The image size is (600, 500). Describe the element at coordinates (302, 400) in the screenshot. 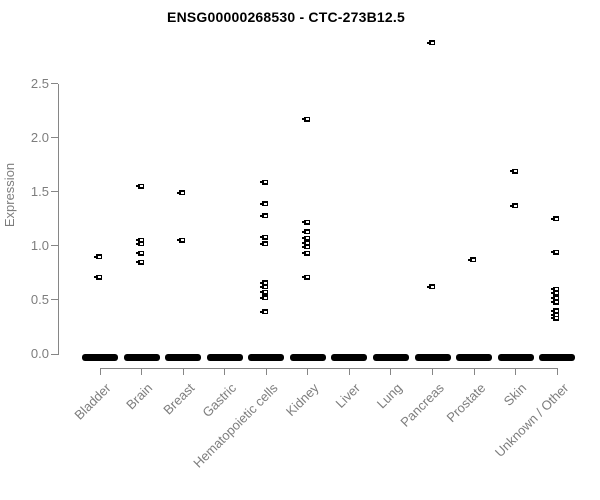

I see `x-category-label: Kidney` at that location.